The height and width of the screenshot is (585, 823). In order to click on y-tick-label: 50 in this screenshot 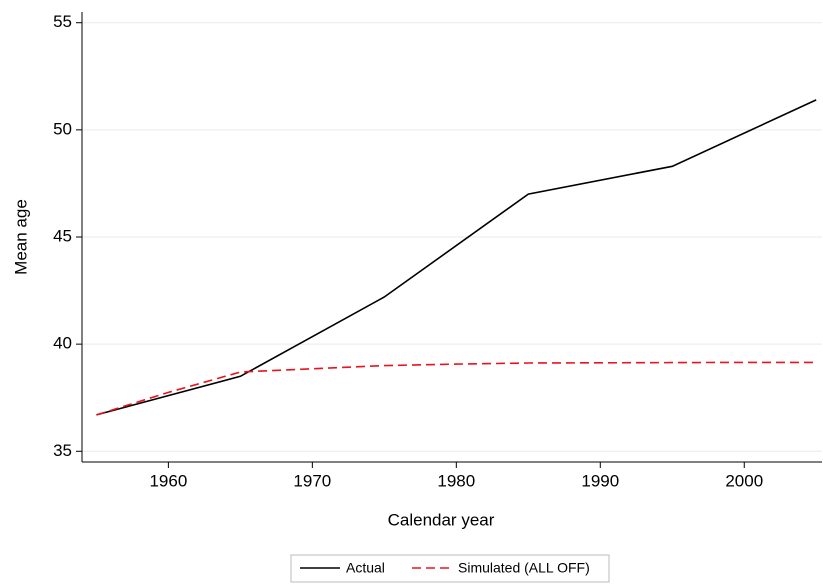, I will do `click(62, 128)`.